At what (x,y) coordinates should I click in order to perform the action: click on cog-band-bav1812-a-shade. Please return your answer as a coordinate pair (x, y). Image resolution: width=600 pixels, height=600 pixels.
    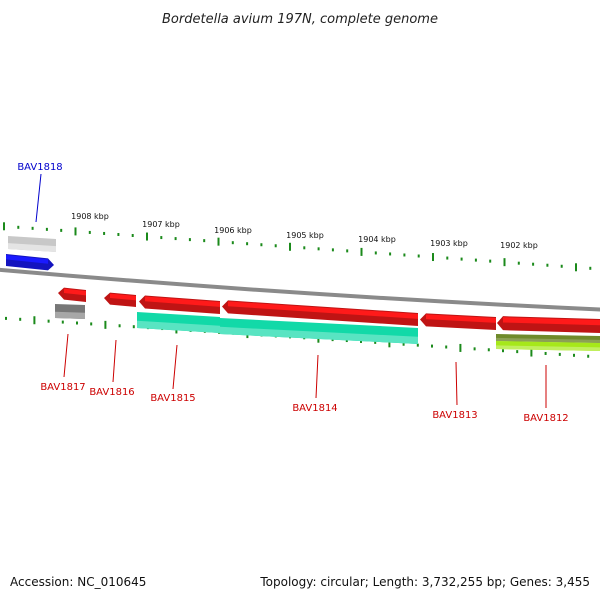
    Looking at the image, I should click on (548, 340).